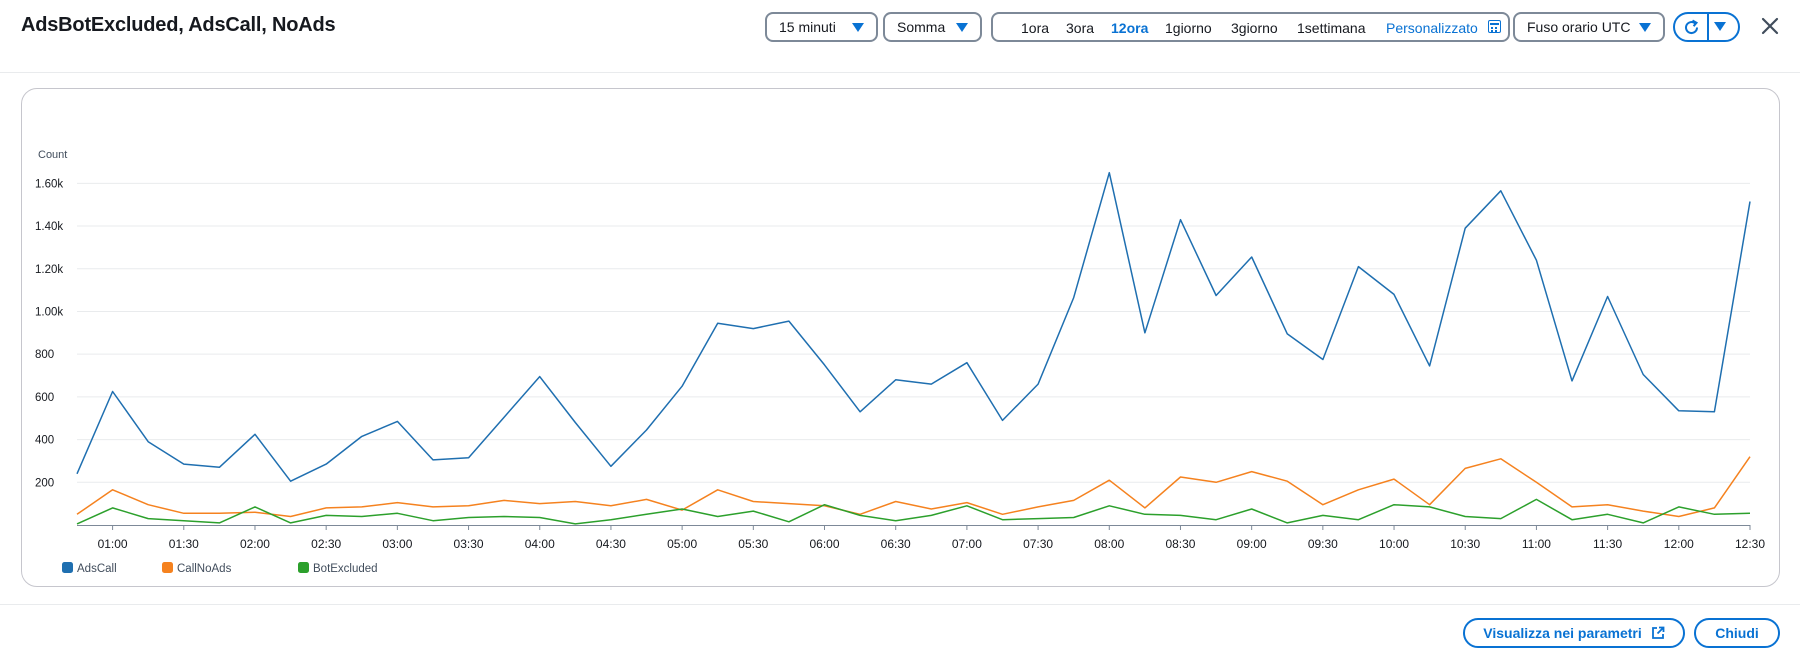 The height and width of the screenshot is (658, 1800). I want to click on y-tick-label: 800, so click(44, 355).